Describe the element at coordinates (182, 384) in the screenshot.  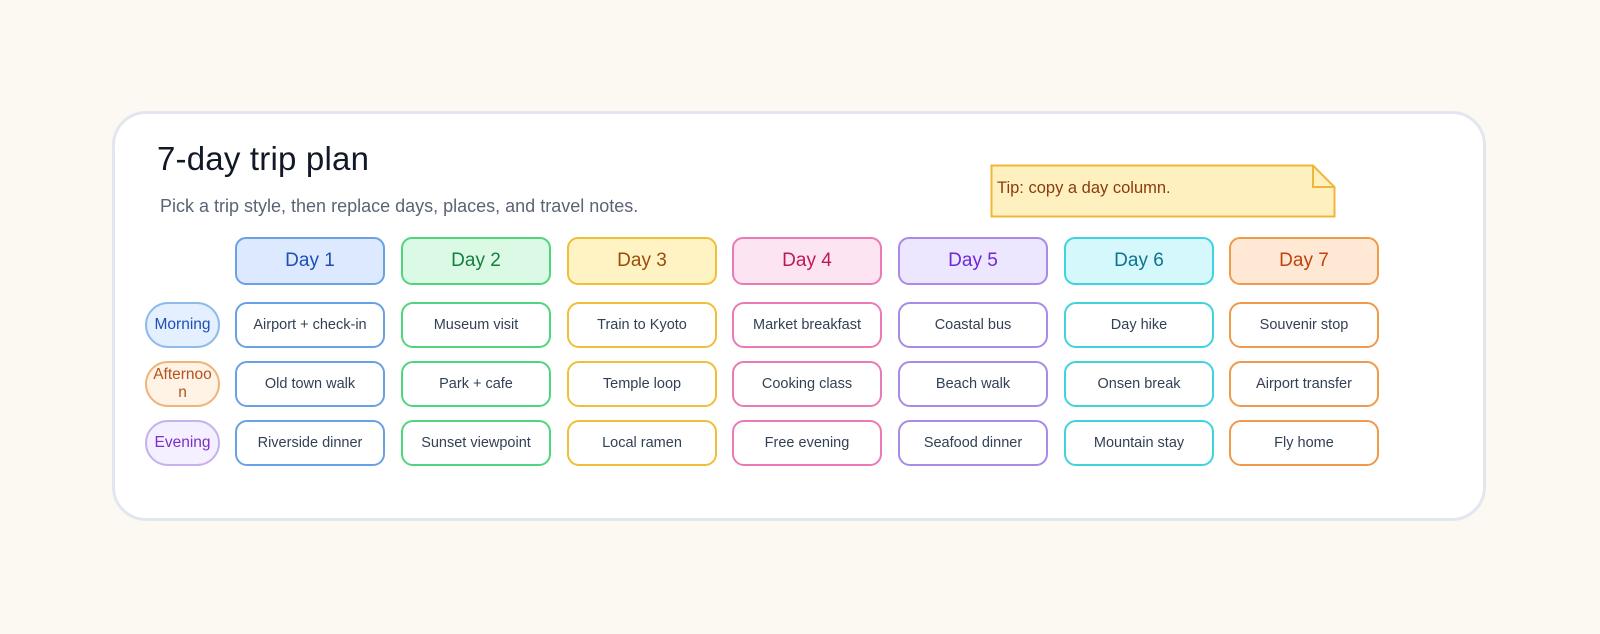
I see `row-label-2: Afternoon` at that location.